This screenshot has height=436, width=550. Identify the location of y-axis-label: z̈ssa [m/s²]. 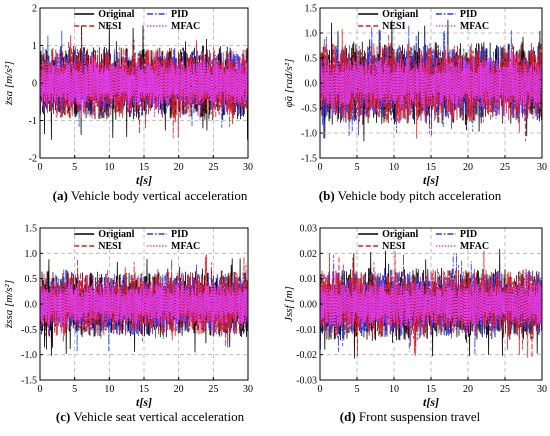
(9, 304).